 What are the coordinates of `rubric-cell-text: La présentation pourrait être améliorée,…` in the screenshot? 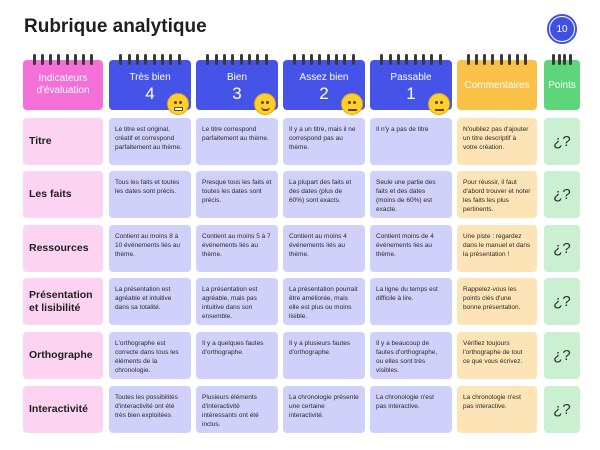 It's located at (323, 303).